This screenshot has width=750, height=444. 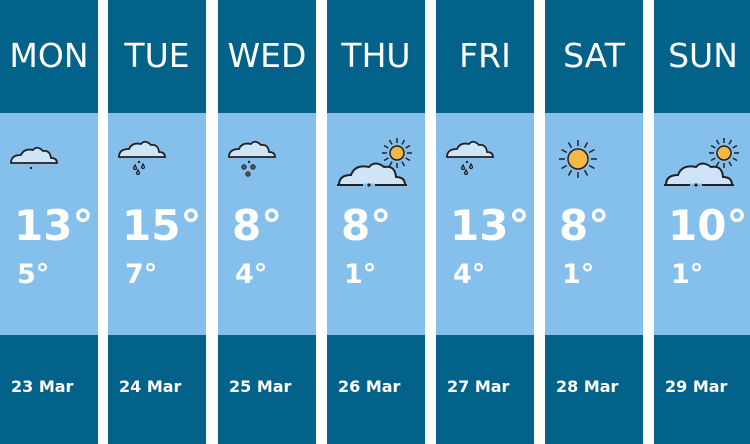 What do you see at coordinates (141, 274) in the screenshot?
I see `low-temp: 7°` at bounding box center [141, 274].